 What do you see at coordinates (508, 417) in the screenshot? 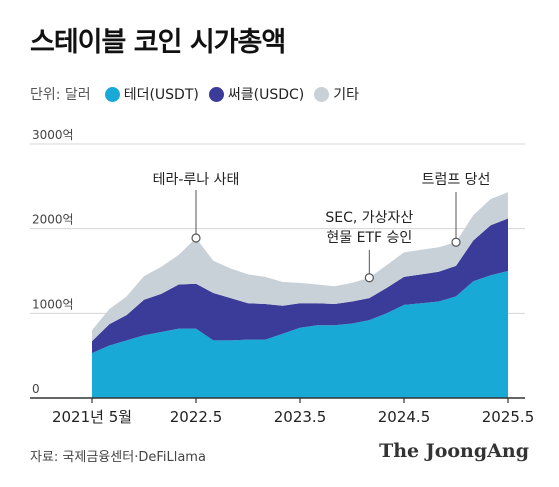
I see `x-tick-label: 2025.5` at bounding box center [508, 417].